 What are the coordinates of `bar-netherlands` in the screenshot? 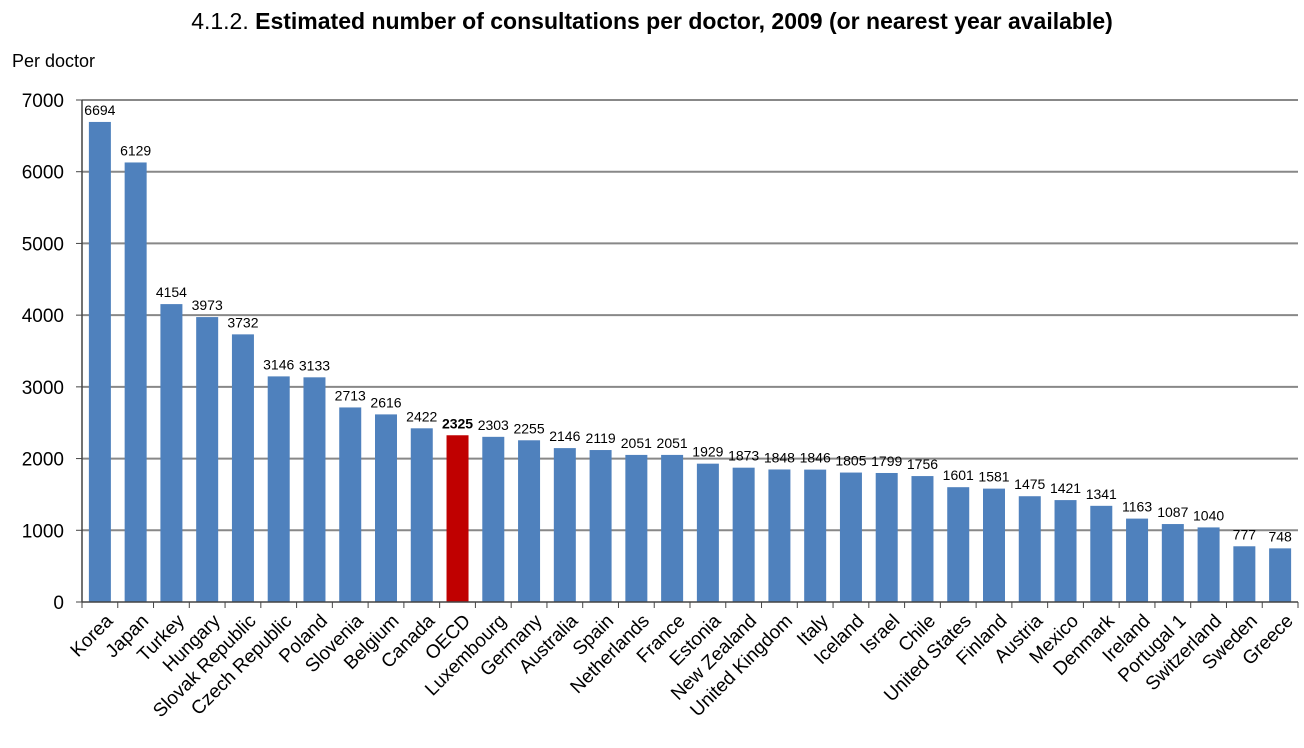 It's located at (636, 528).